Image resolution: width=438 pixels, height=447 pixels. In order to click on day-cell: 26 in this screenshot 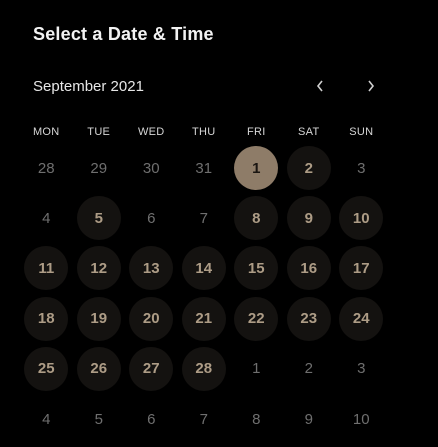, I will do `click(99, 369)`.